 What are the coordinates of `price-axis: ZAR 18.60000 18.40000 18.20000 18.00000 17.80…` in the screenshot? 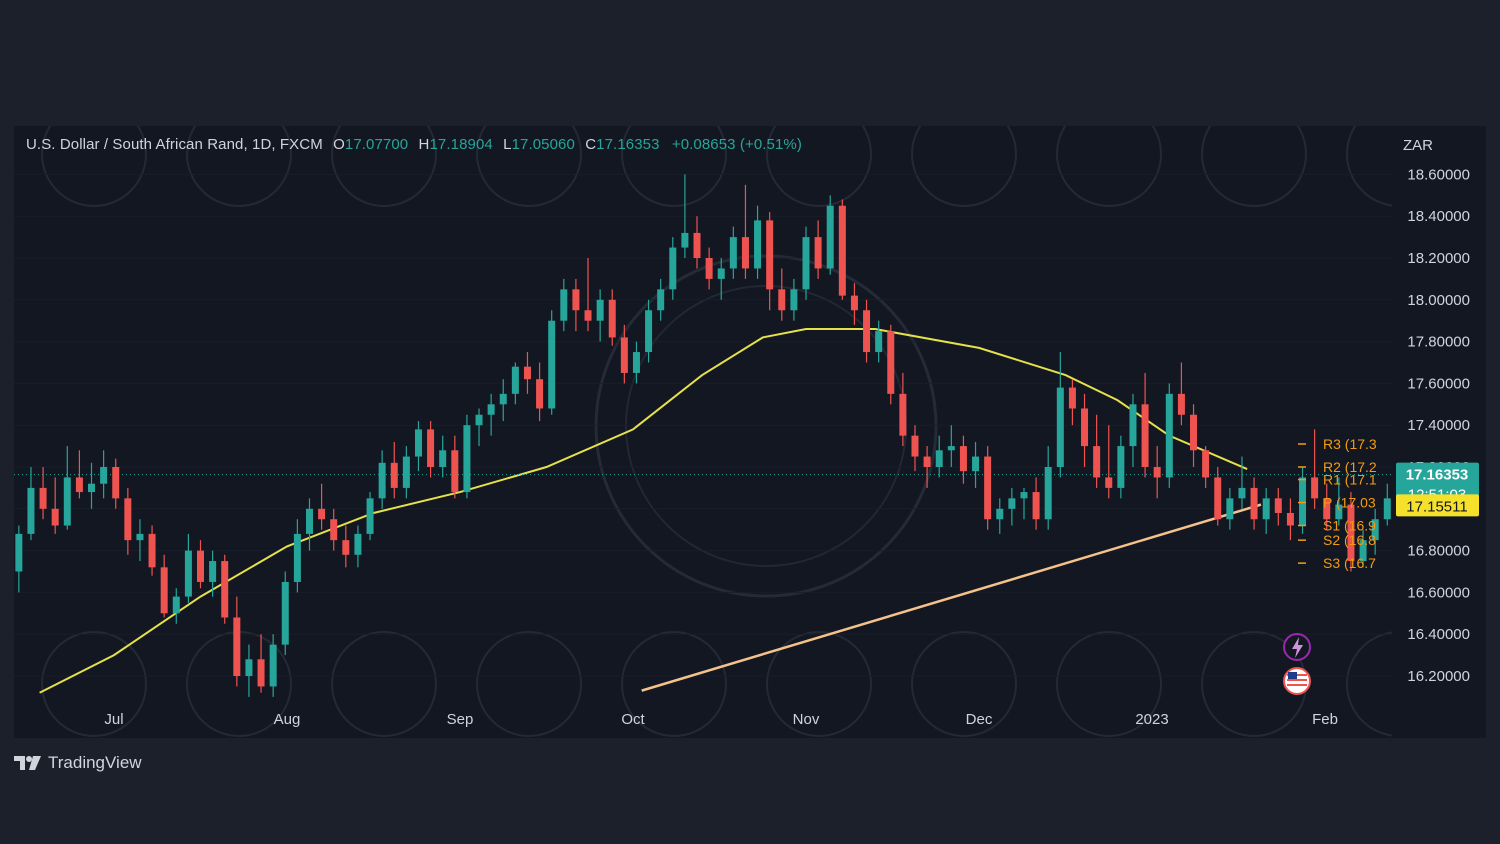 It's located at (1439, 432).